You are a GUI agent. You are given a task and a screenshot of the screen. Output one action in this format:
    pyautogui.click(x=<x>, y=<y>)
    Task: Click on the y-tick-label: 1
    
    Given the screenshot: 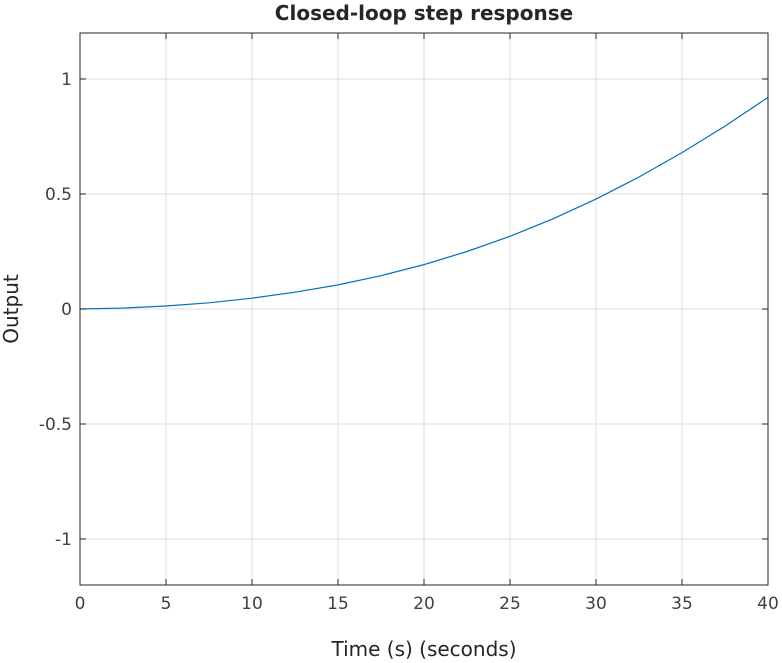 What is the action you would take?
    pyautogui.click(x=66, y=80)
    